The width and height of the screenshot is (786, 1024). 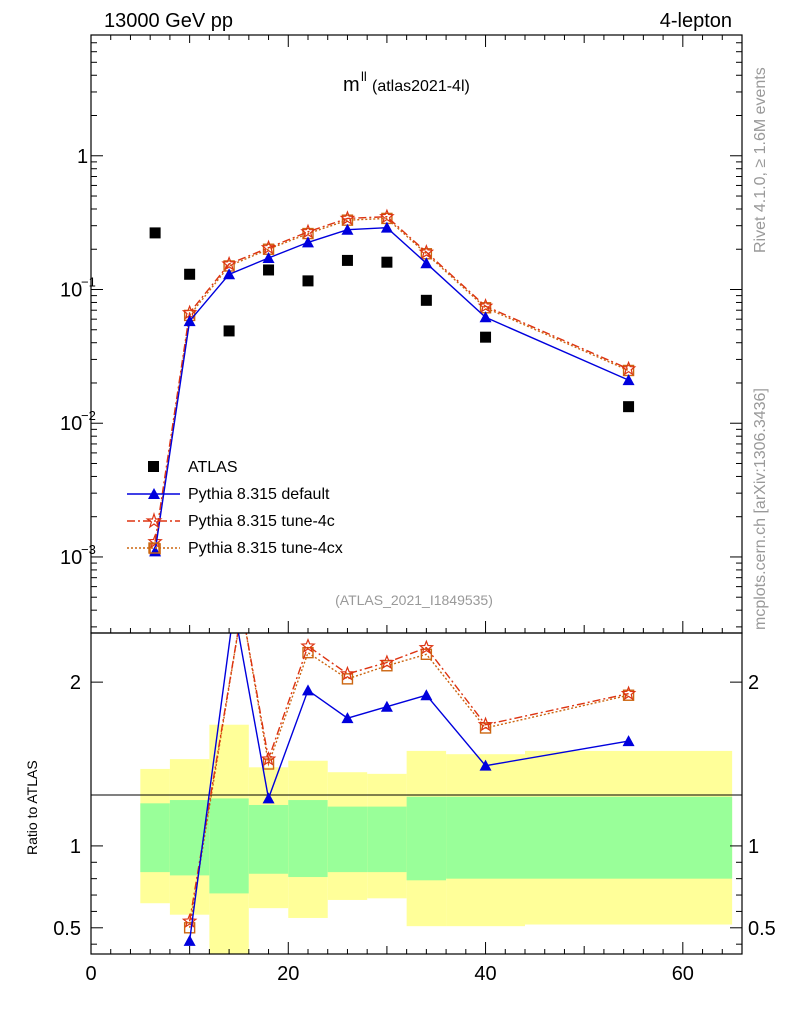 What do you see at coordinates (88, 549) in the screenshot?
I see `main-y-tick-exponent: −3` at bounding box center [88, 549].